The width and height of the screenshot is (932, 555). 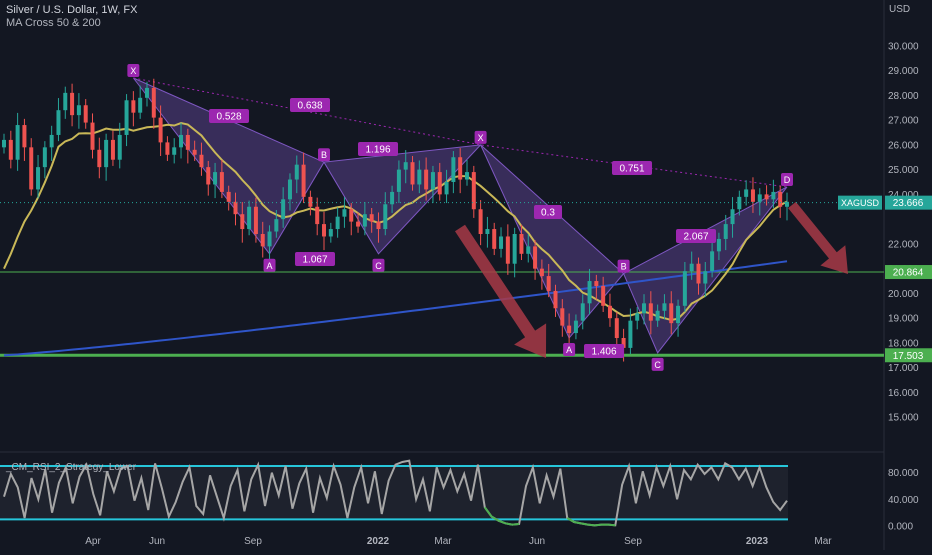 I want to click on time-axis: Apr Jun Sep 2022 Mar Jun Sep 2023 Mar, so click(x=458, y=541).